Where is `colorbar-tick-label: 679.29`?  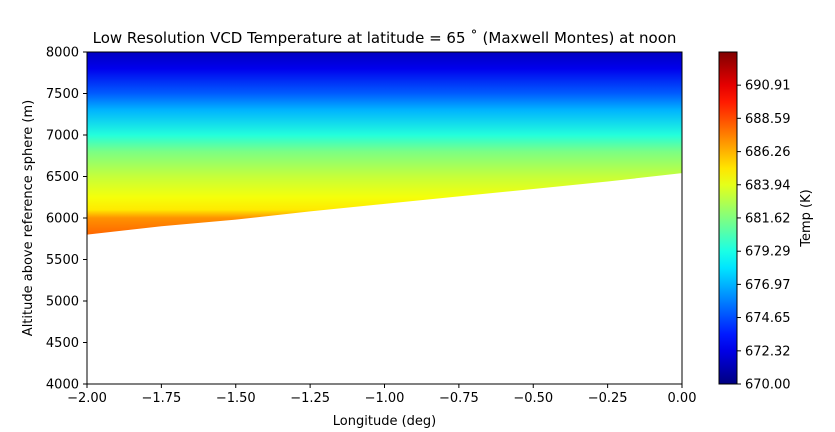 colorbar-tick-label: 679.29 is located at coordinates (768, 252).